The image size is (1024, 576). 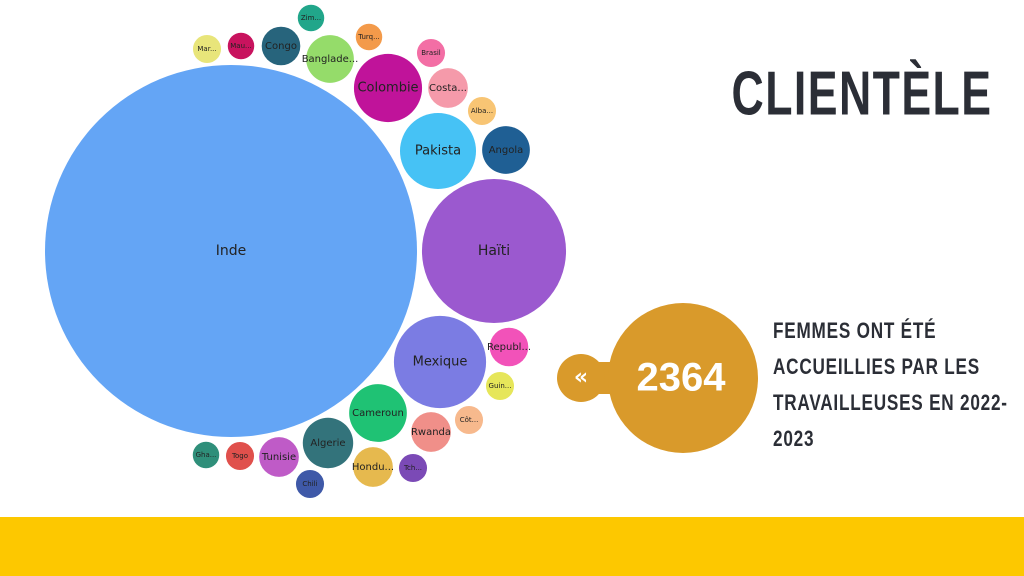 I want to click on bubble-label: Colombie, so click(x=387, y=88).